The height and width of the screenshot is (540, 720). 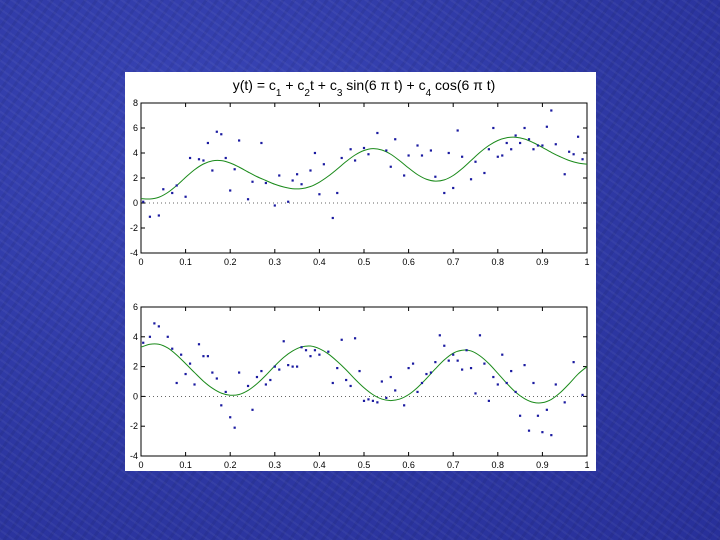 I want to click on title-segment: y(t) = c, so click(x=254, y=85).